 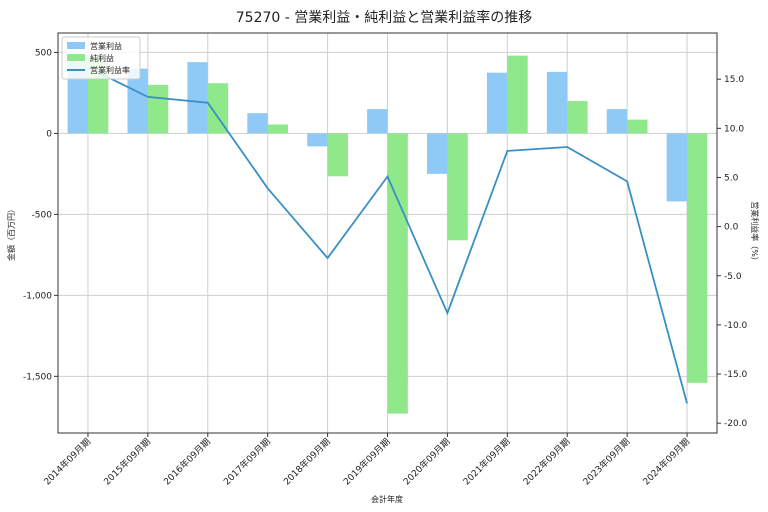 I want to click on x-tick-label: 2020年09月期, so click(x=427, y=462).